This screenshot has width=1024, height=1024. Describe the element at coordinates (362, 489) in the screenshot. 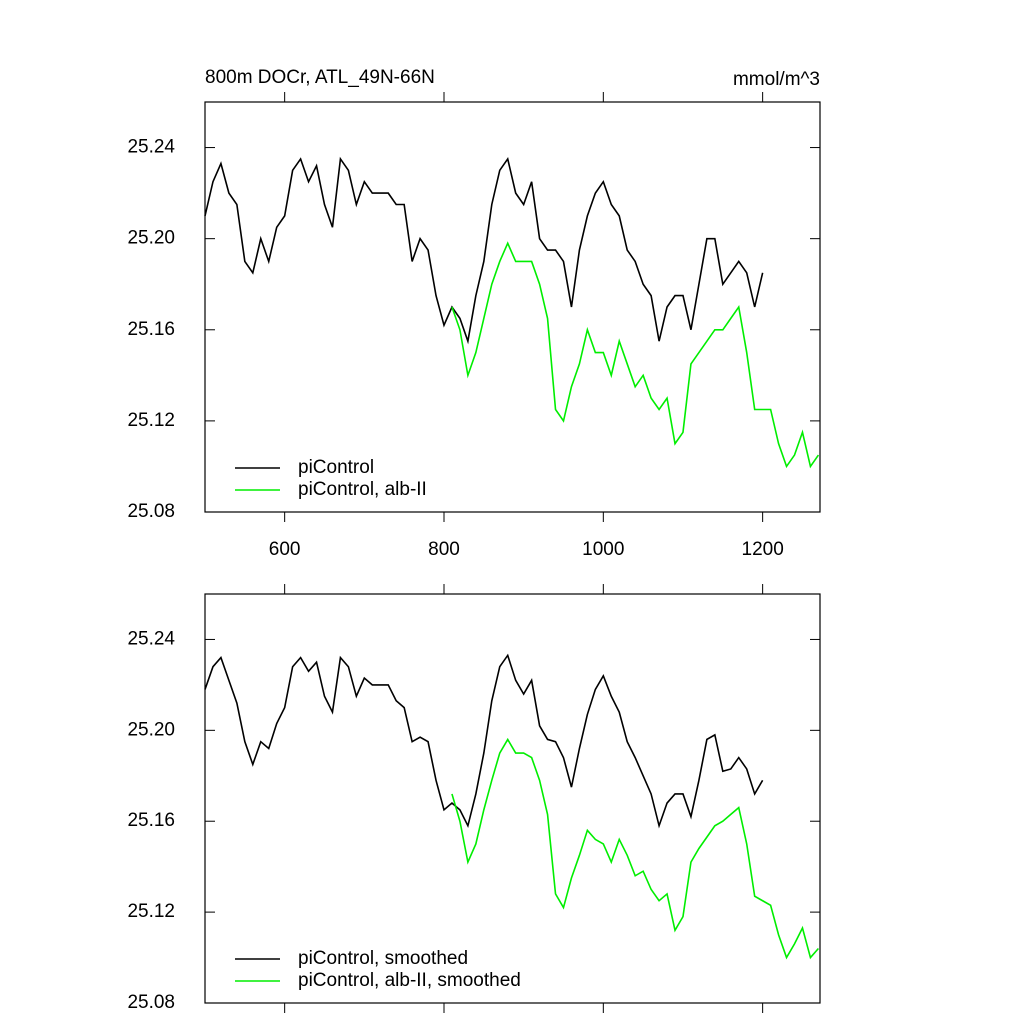

I see `legend-label: piControl, alb-II` at that location.